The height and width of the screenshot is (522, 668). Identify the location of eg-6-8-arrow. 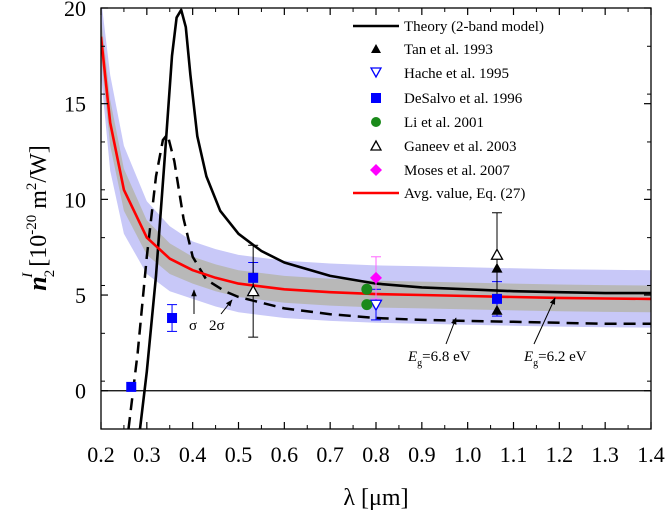
(451, 331).